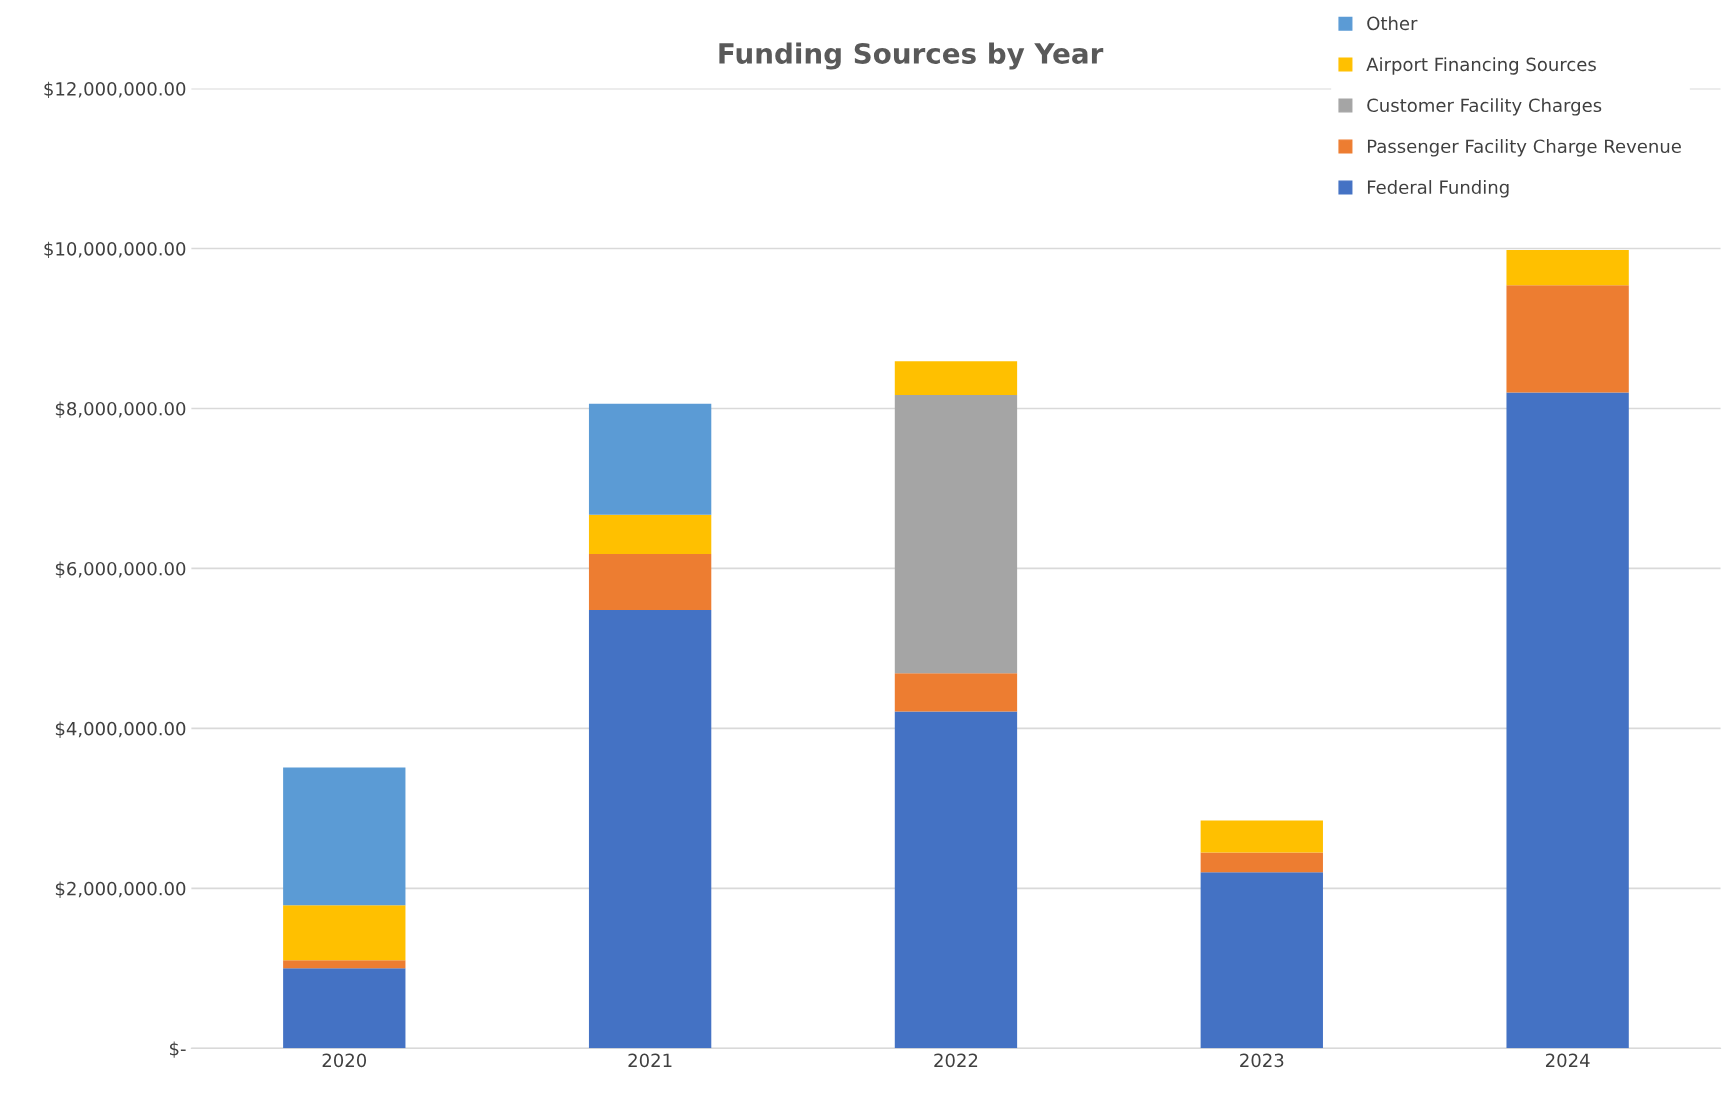 This screenshot has width=1724, height=1107. I want to click on y-tick-label: $12,000,000.00, so click(115, 90).